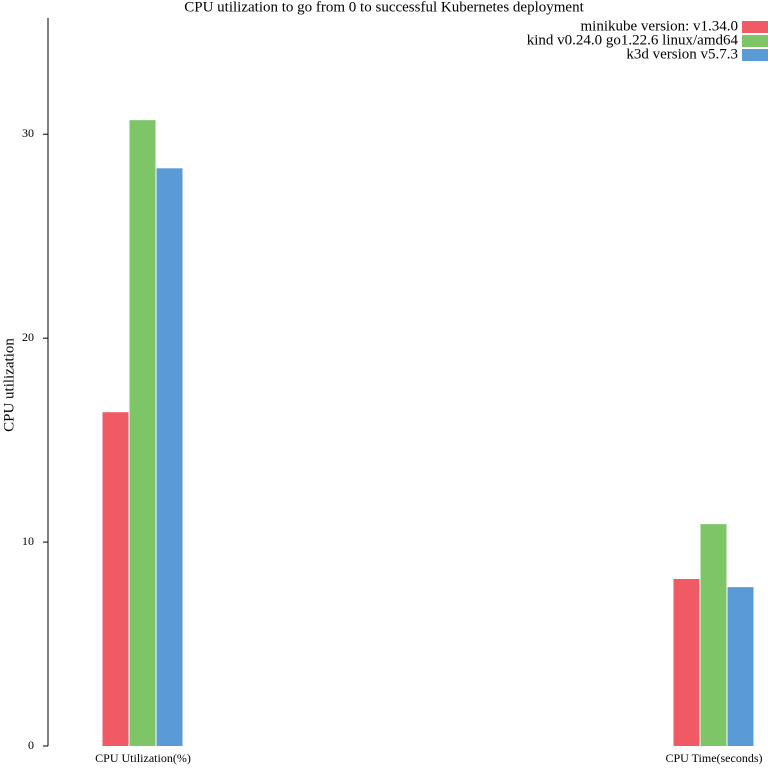  What do you see at coordinates (143, 758) in the screenshot?
I see `x-tick-label: CPU Utilization(%)` at bounding box center [143, 758].